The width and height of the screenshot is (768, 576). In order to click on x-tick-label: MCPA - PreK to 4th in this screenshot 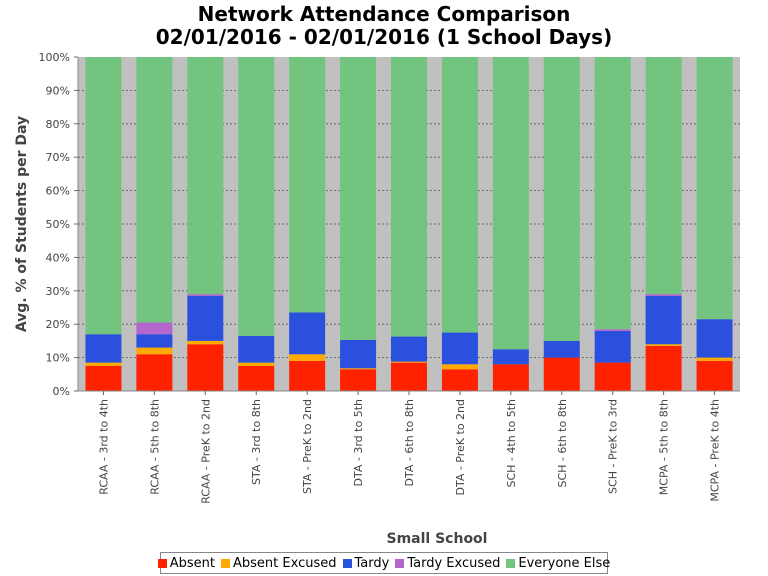, I will do `click(715, 450)`.